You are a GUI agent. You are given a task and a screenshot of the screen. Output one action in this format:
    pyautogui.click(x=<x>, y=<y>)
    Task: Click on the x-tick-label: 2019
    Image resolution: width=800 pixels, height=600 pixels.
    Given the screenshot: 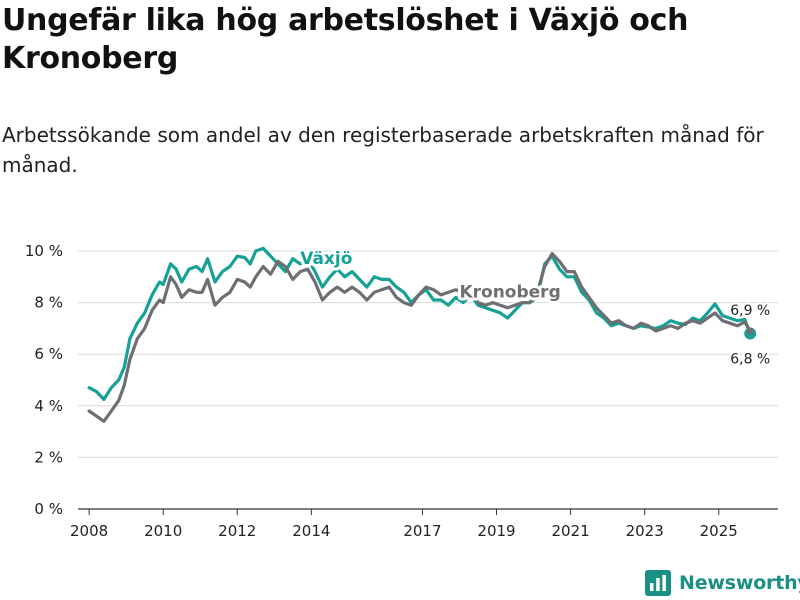 What is the action you would take?
    pyautogui.click(x=496, y=531)
    